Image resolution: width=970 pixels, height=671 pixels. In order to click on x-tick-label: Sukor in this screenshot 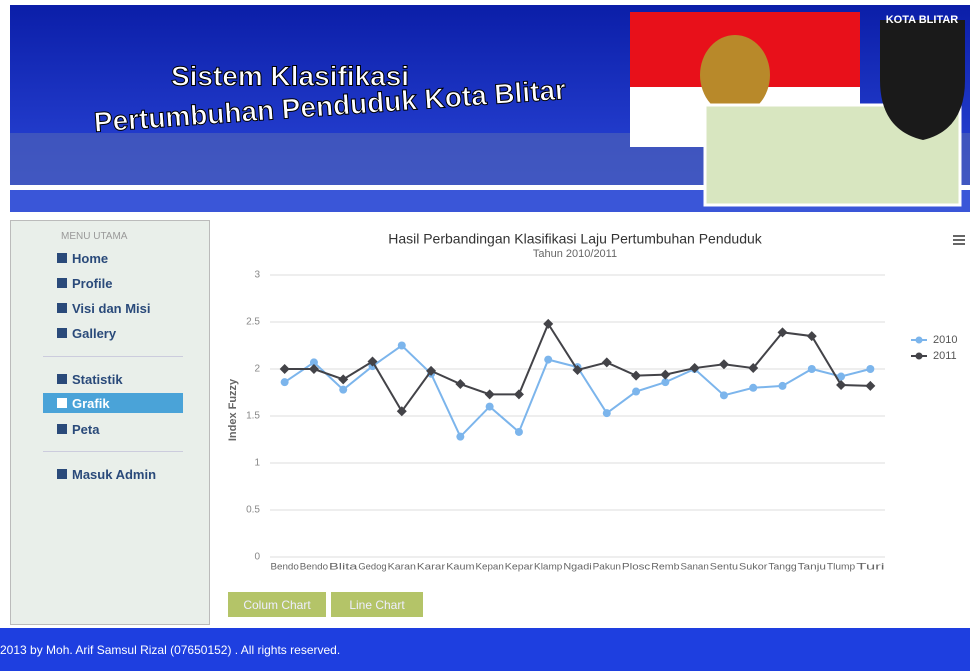, I will do `click(753, 566)`.